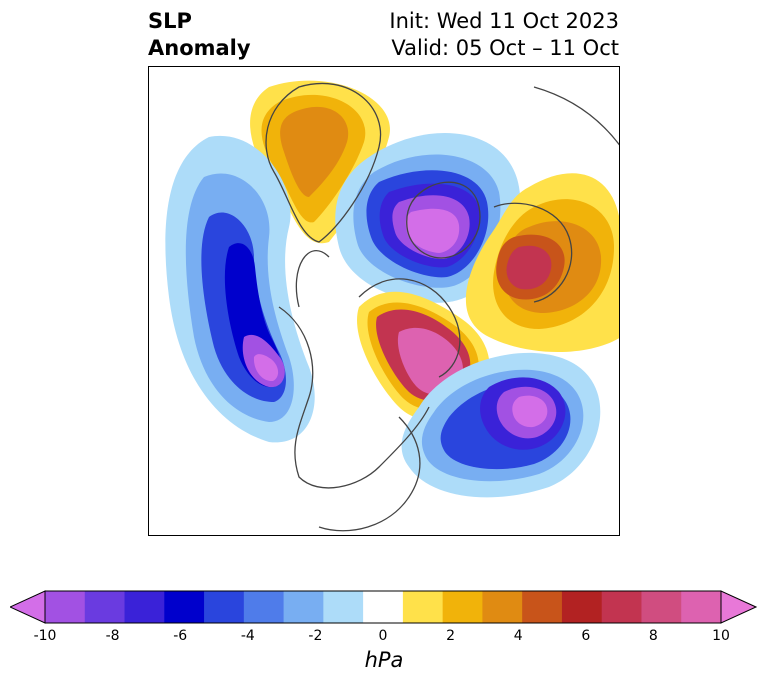 The width and height of the screenshot is (768, 686). What do you see at coordinates (501, 425) in the screenshot?
I see `negative-anomaly-atlantic` at bounding box center [501, 425].